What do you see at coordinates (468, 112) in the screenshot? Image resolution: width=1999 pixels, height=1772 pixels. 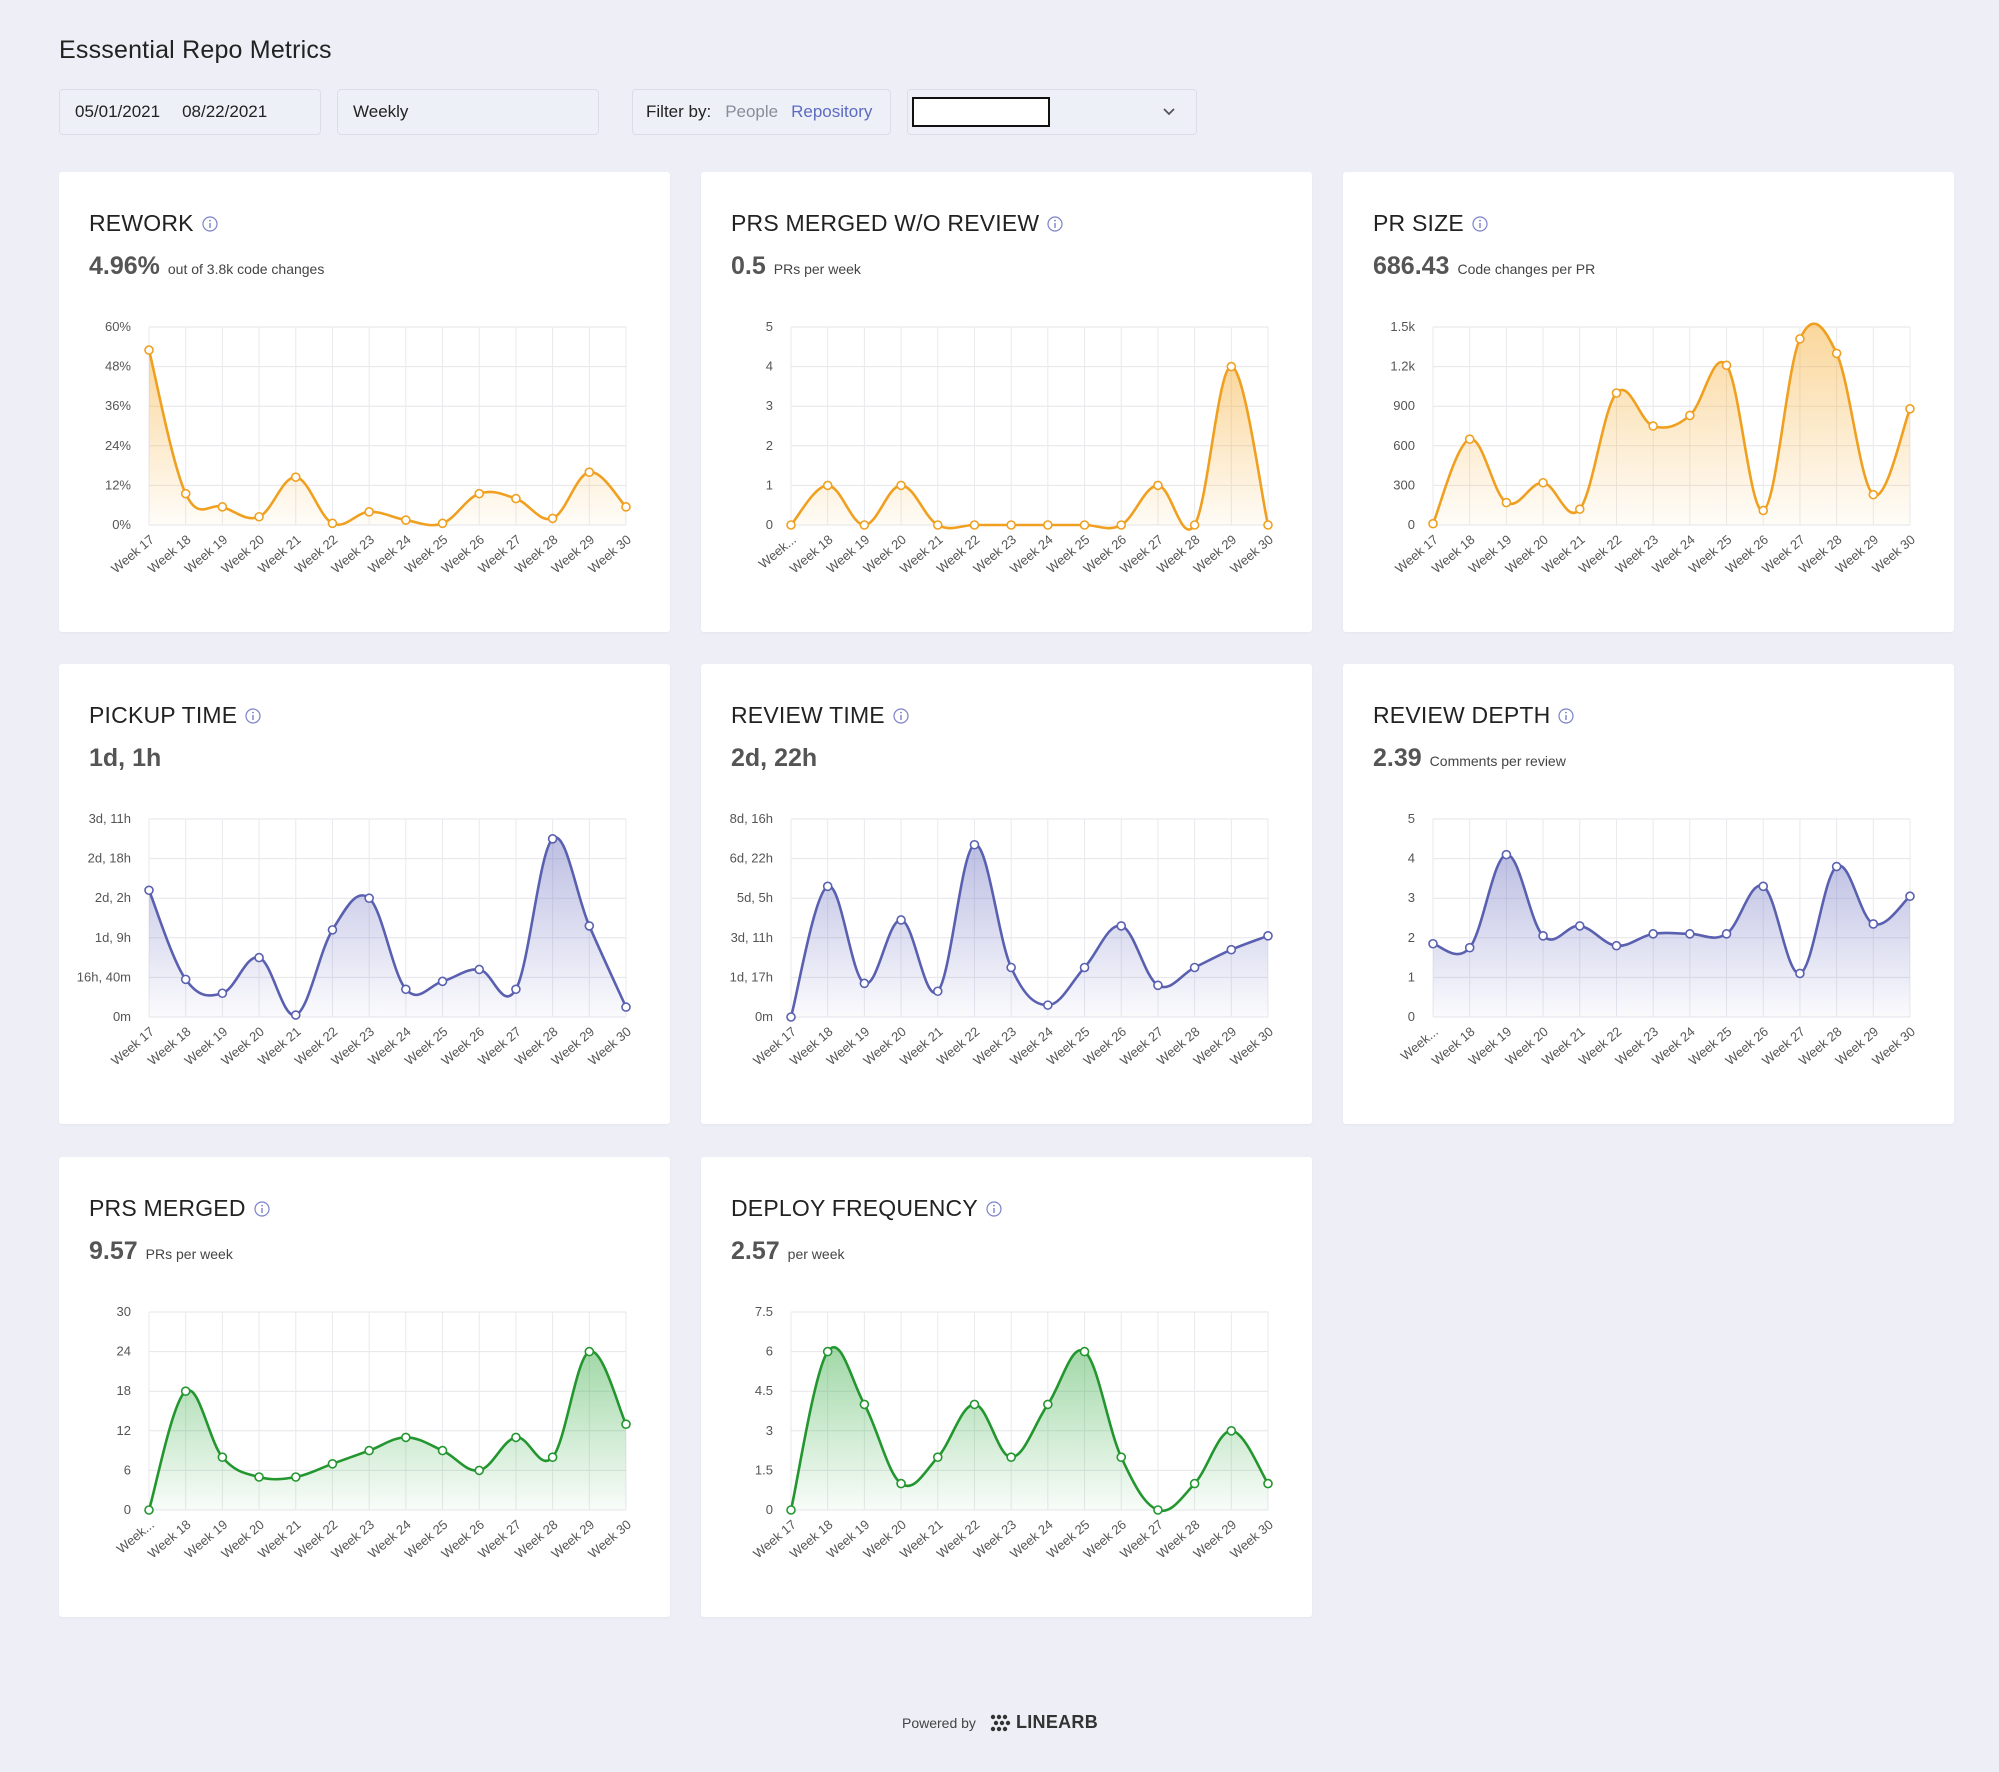 I see `frequency-select: Weekly` at bounding box center [468, 112].